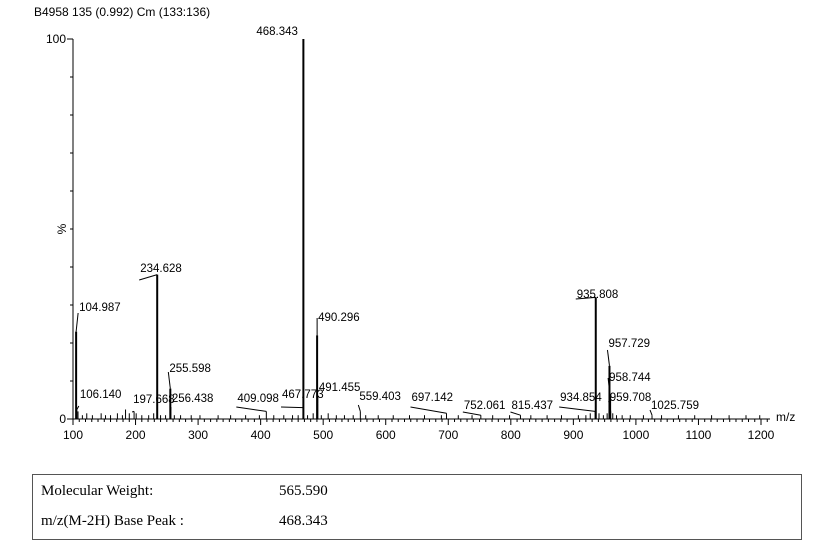 The width and height of the screenshot is (815, 555). Describe the element at coordinates (532, 406) in the screenshot. I see `peak-label: 815.437` at that location.